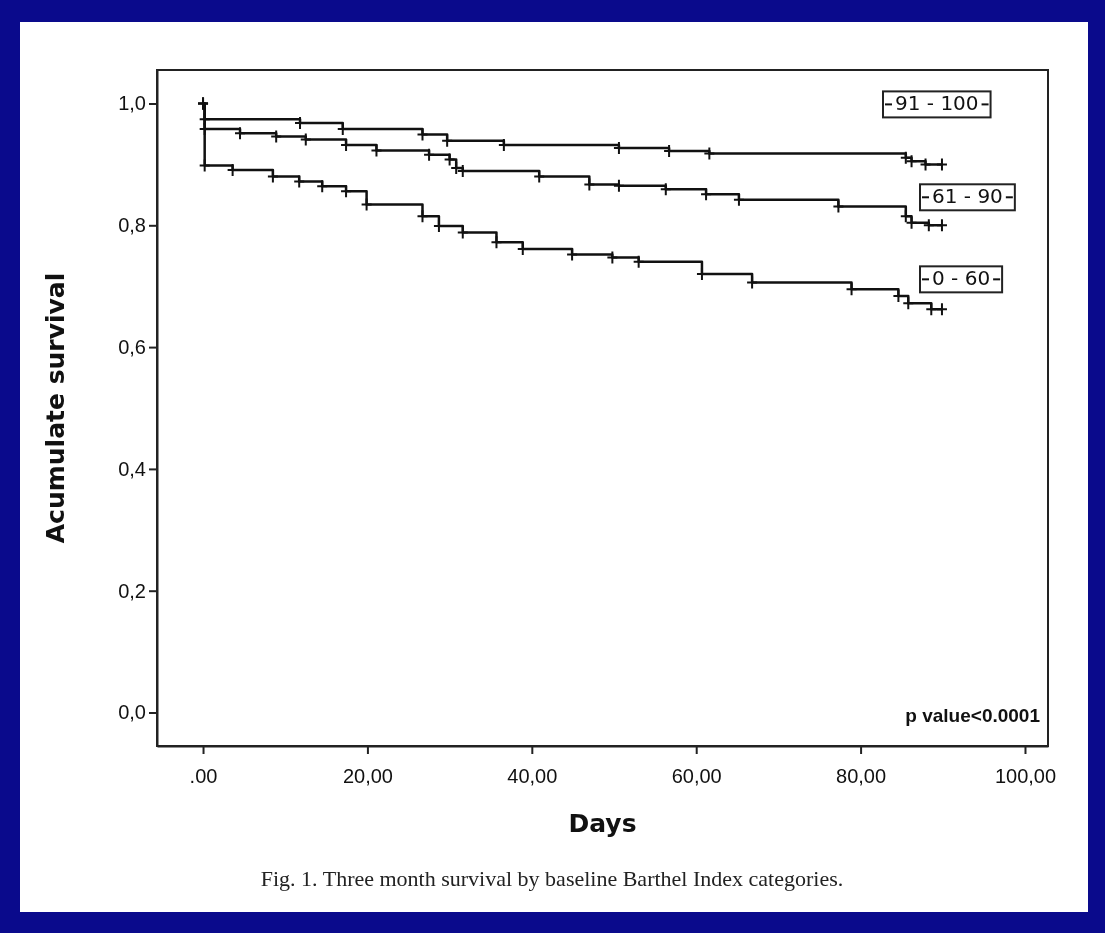 The height and width of the screenshot is (933, 1105). Describe the element at coordinates (132, 712) in the screenshot. I see `y-tick-label: 0,0` at that location.